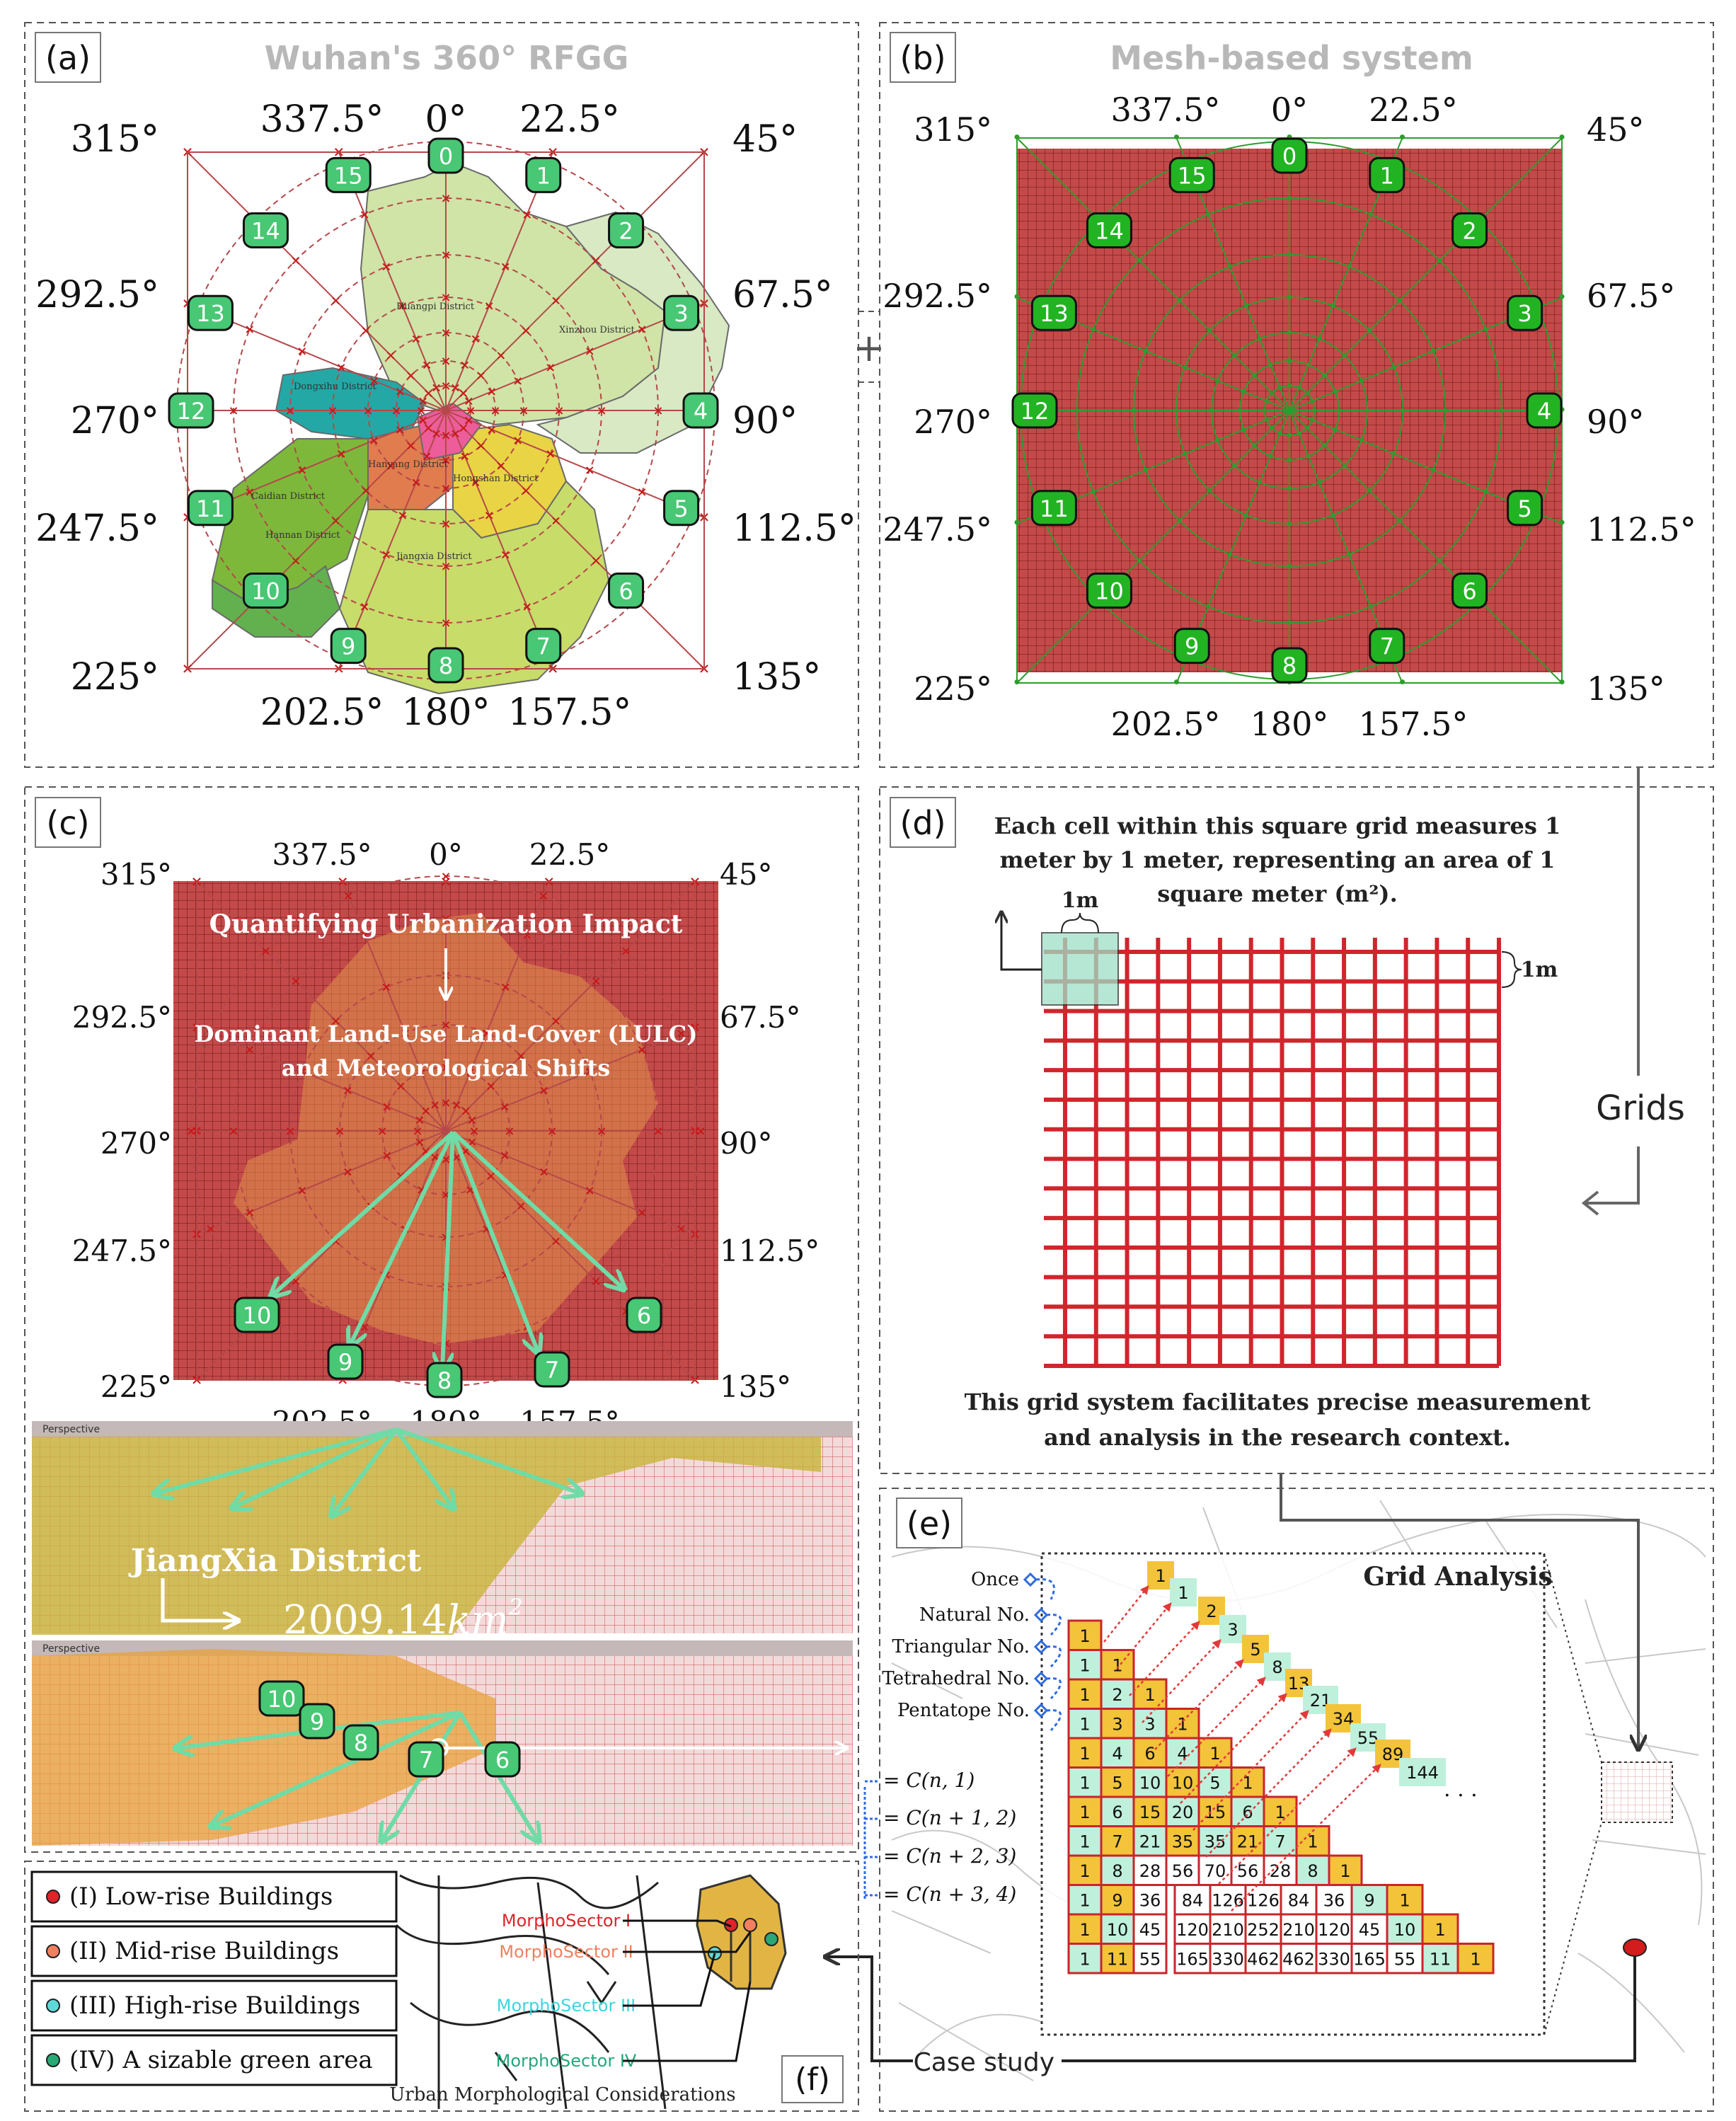  I want to click on sector-badge-label: 0, so click(1289, 156).